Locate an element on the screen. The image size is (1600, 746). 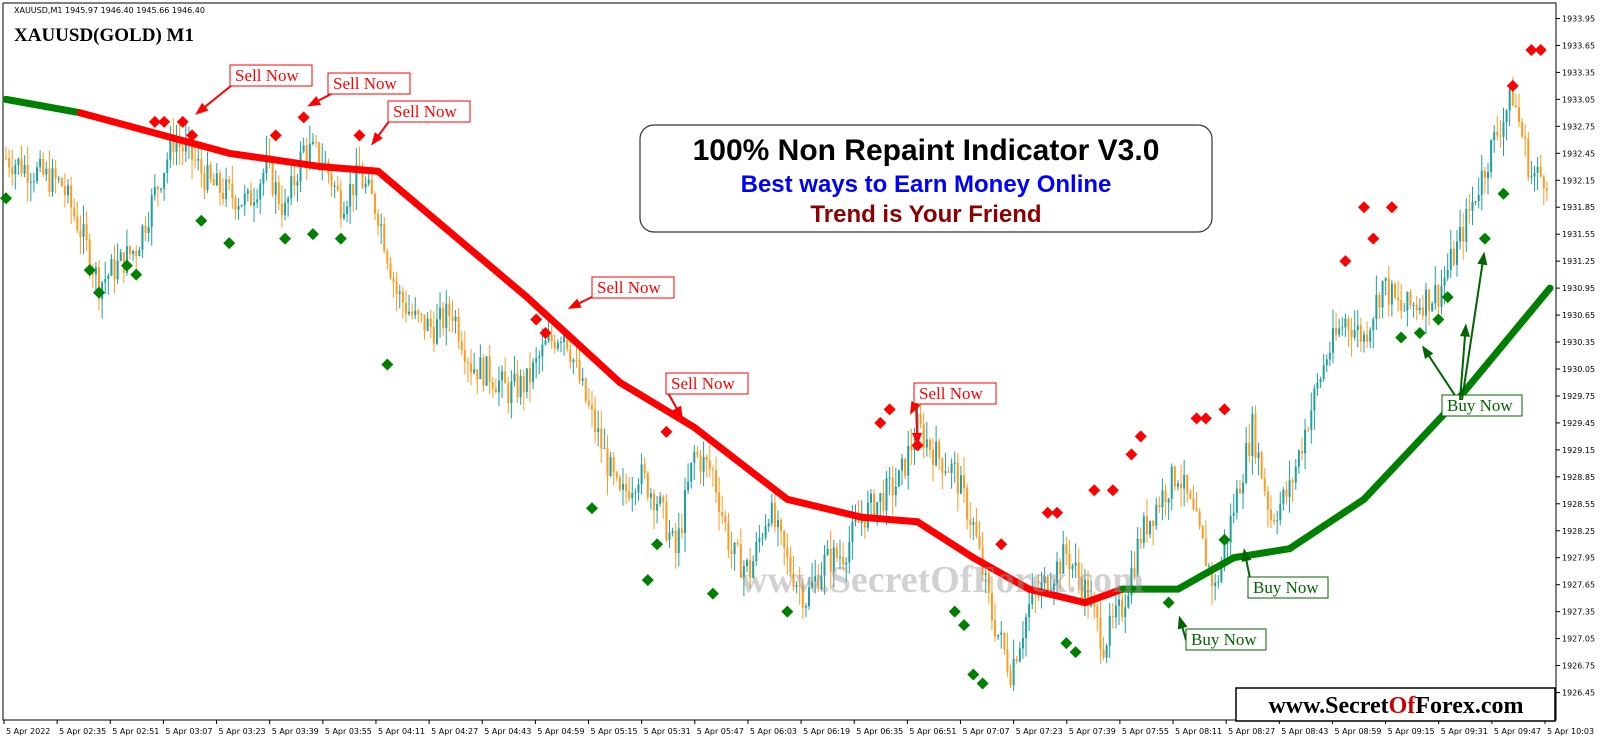
y-tick-label: 1927.05 is located at coordinates (1578, 639).